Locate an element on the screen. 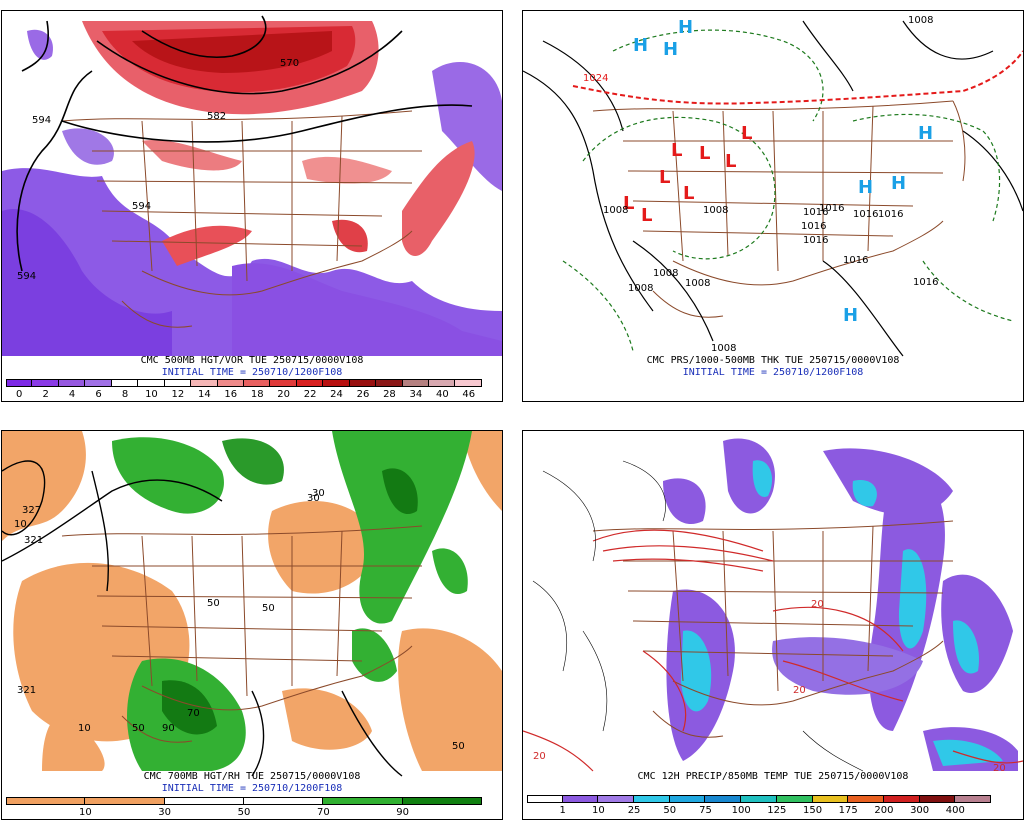 The image size is (1024, 820). legend-tick-label: 400 is located at coordinates (955, 810).